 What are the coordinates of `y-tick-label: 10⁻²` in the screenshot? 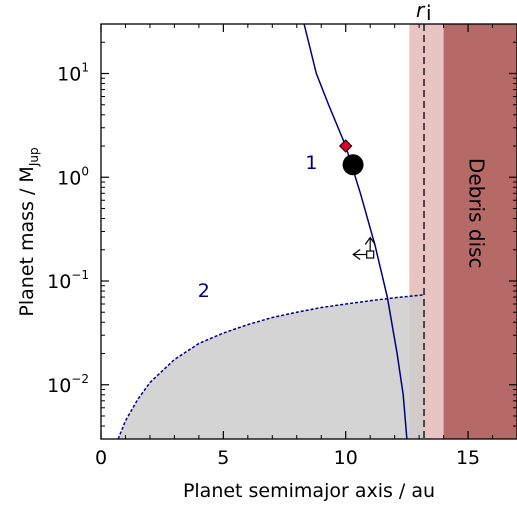 It's located at (68, 384).